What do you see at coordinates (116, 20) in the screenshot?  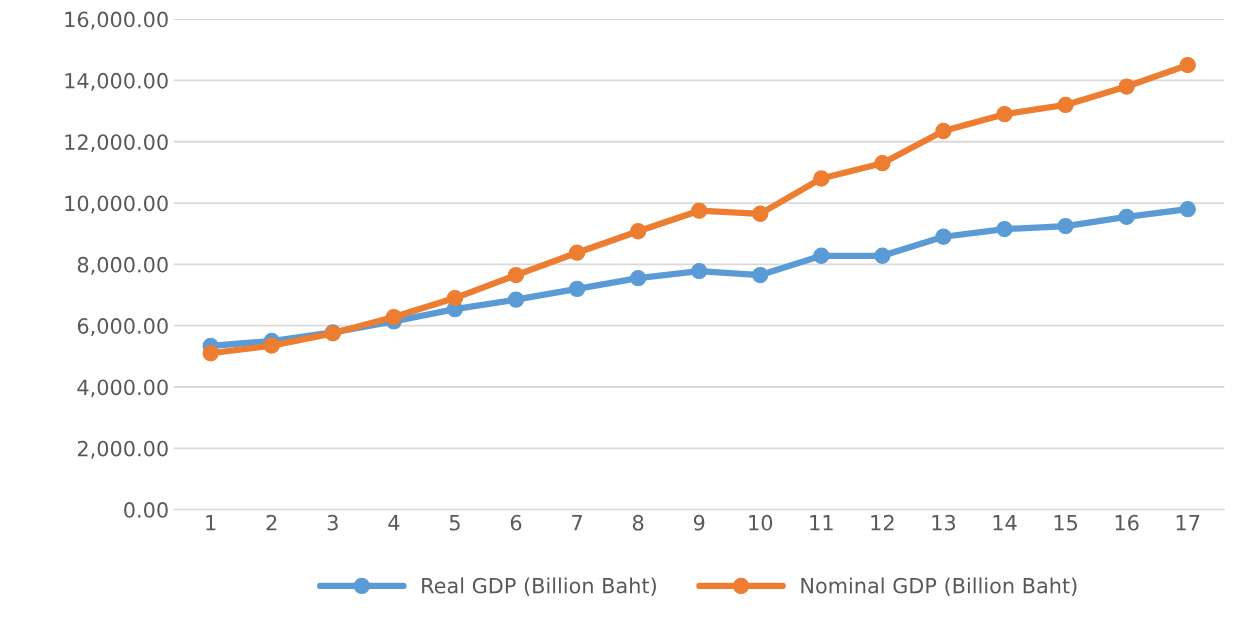 I see `y-tick-label: 16,000.00` at bounding box center [116, 20].